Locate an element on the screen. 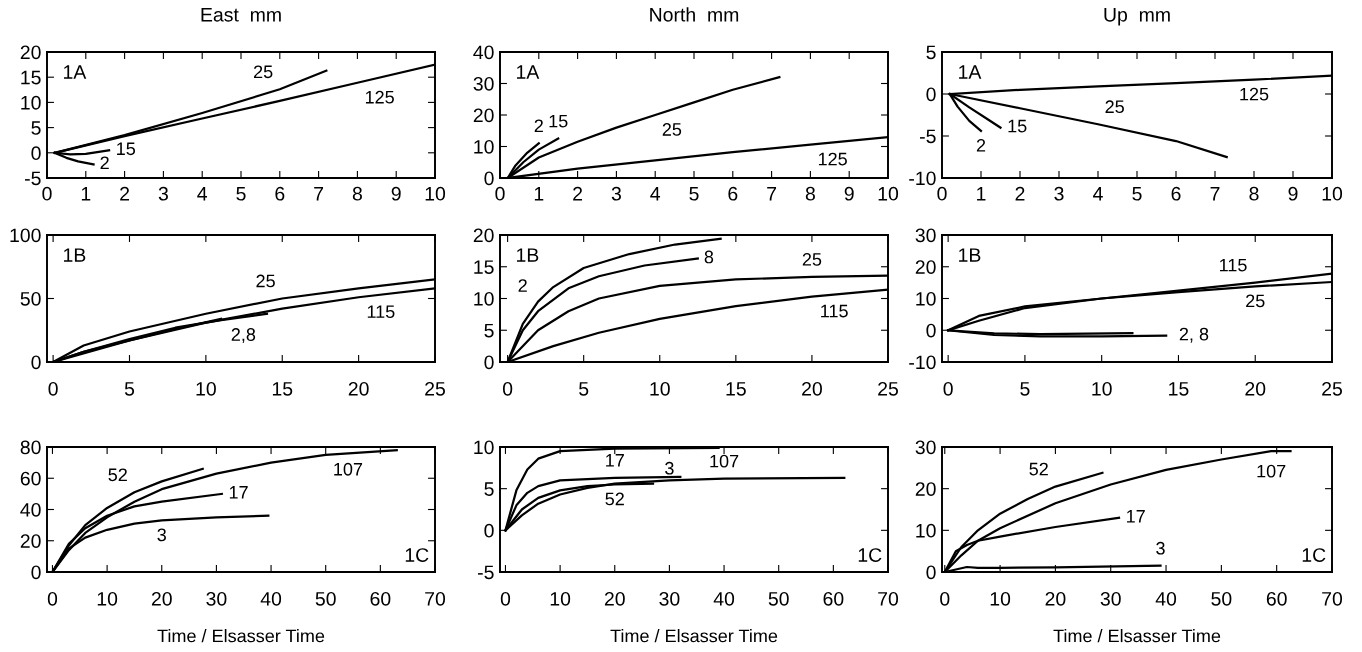  y-tick-label: 50 is located at coordinates (30, 298).